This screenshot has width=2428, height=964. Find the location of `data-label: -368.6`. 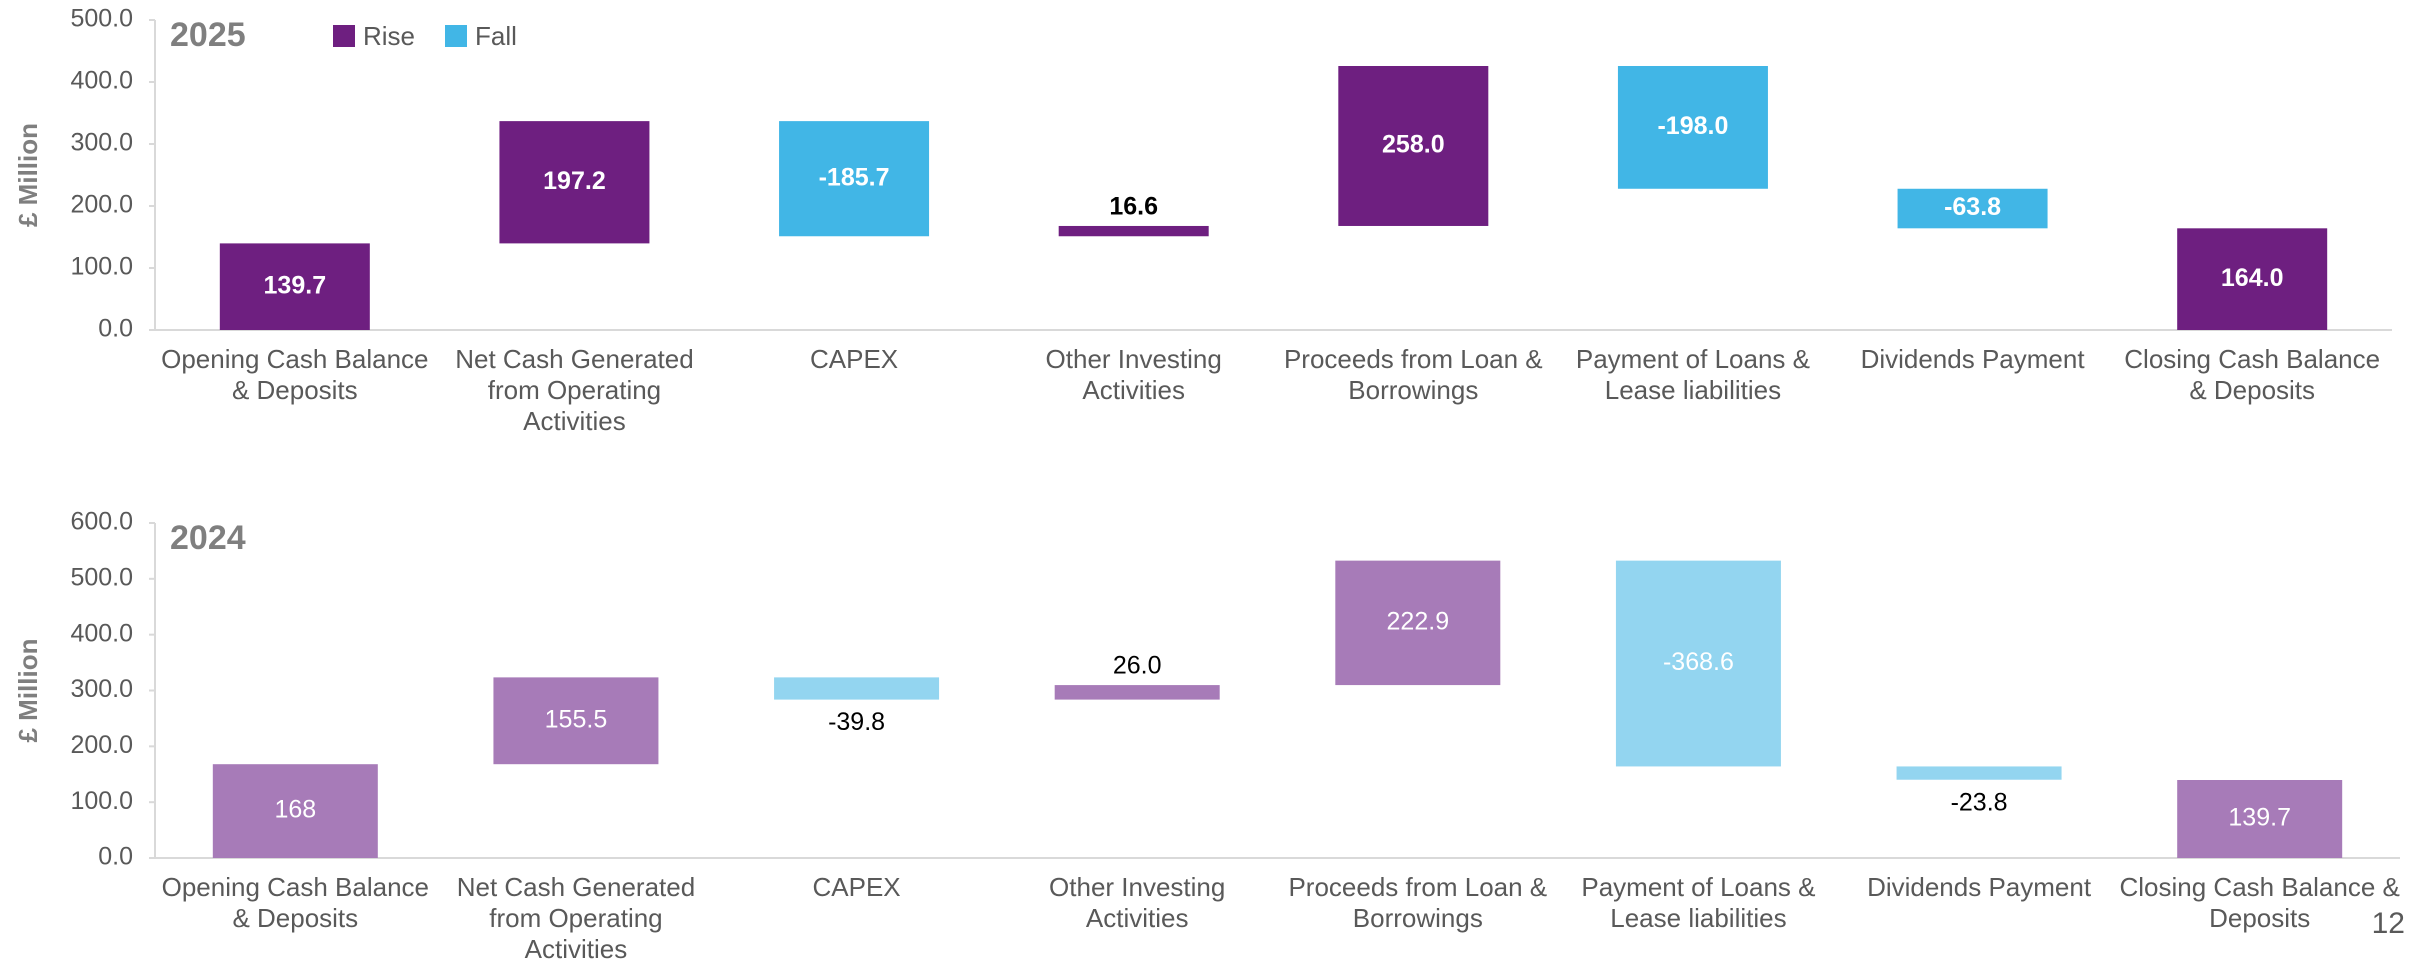

data-label: -368.6 is located at coordinates (1698, 662).